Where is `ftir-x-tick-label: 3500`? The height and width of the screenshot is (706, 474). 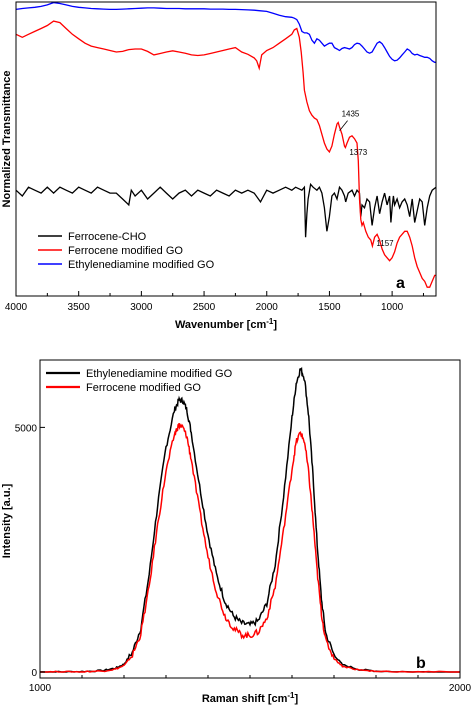 ftir-x-tick-label: 3500 is located at coordinates (79, 307).